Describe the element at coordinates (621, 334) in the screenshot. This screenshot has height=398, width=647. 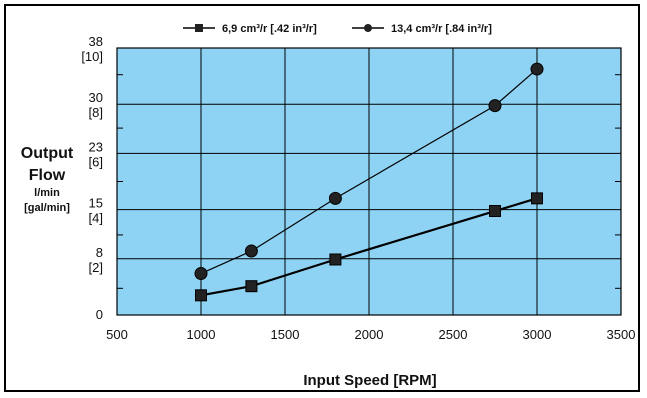
I see `x-tick-label: 3500` at that location.